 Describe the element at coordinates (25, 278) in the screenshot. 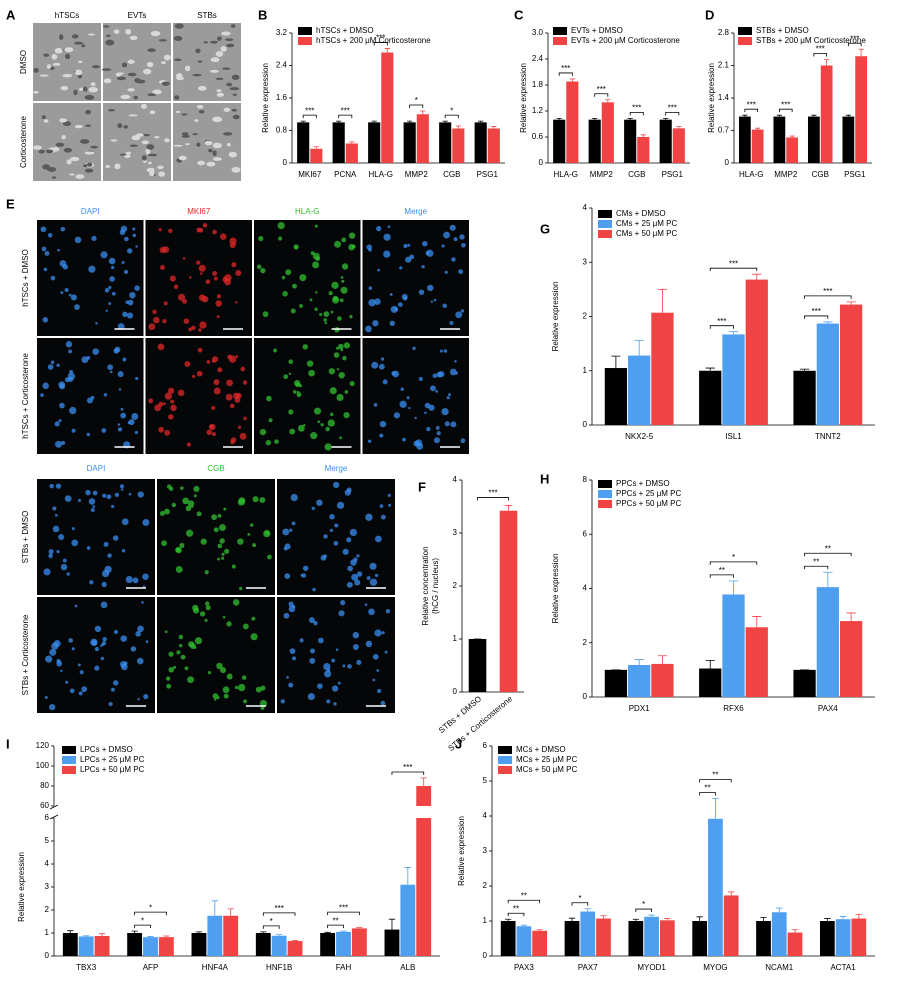

I see `row-label: hTSCs + DMSO` at that location.